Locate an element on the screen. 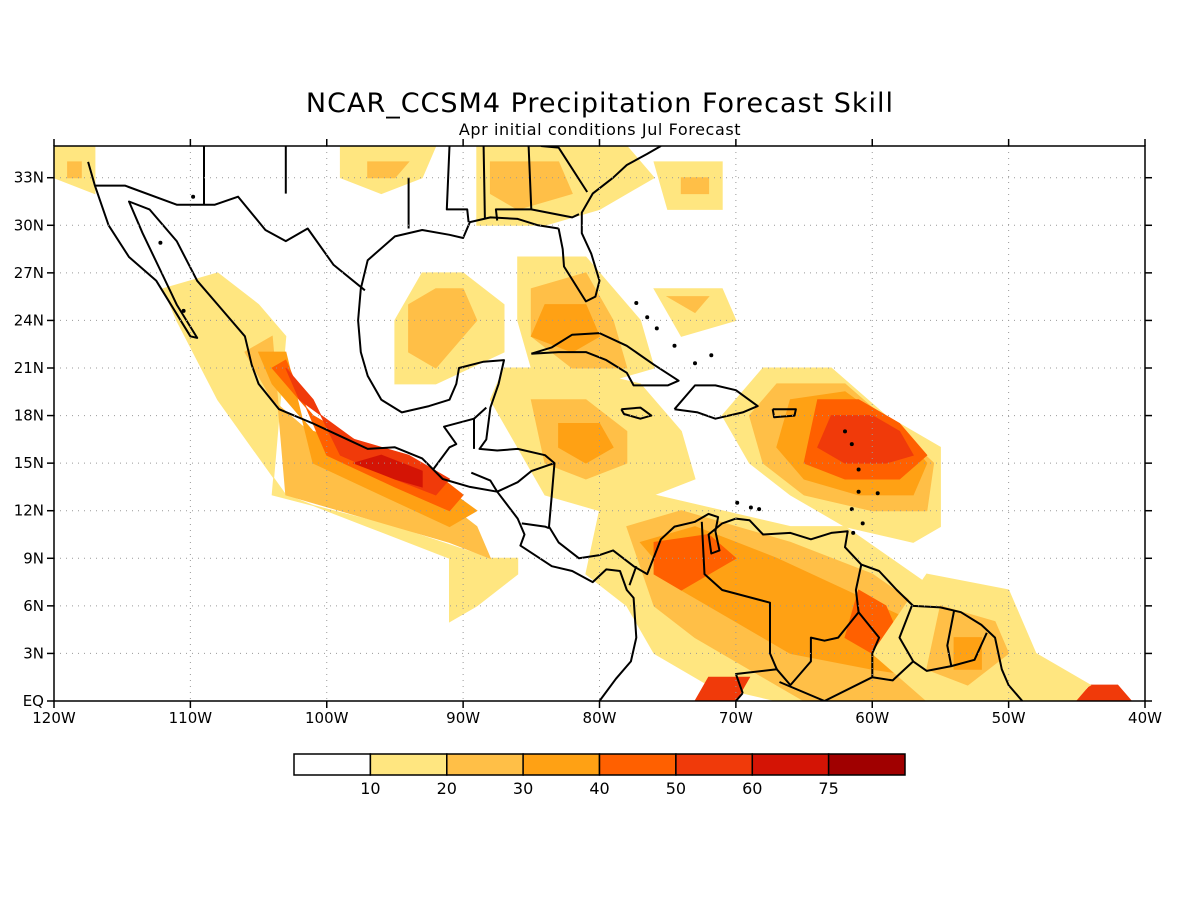  skill-region-california-south is located at coordinates (74, 170).